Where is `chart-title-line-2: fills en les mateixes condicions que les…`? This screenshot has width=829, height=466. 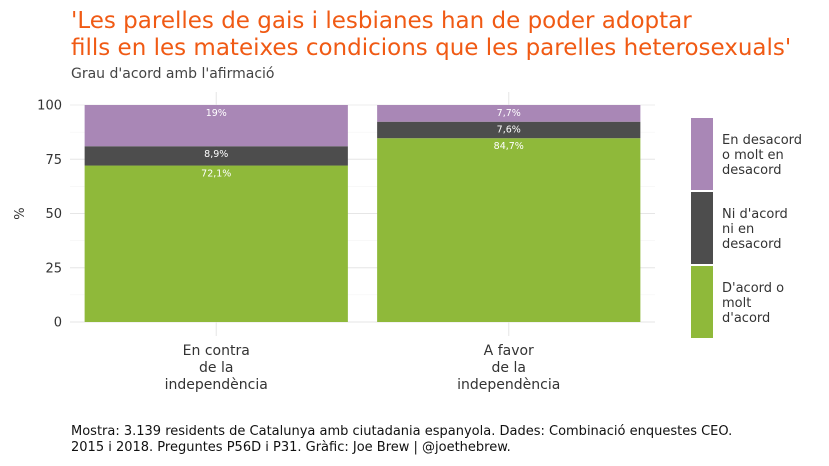
chart-title-line-2: fills en les mateixes condicions que les… is located at coordinates (431, 48).